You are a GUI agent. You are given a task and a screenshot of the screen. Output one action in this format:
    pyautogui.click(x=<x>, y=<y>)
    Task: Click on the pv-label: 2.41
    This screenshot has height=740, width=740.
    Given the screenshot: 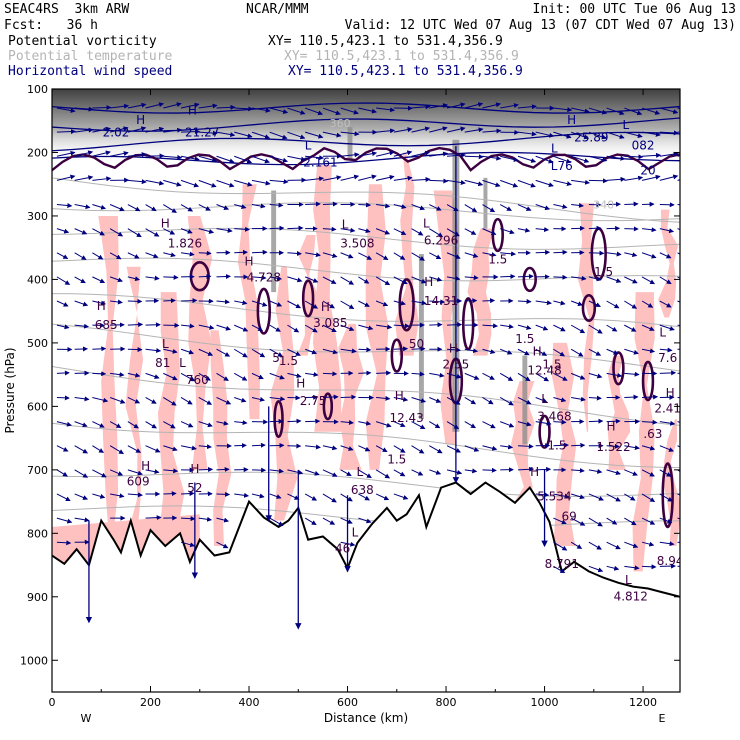 What is the action you would take?
    pyautogui.click(x=667, y=409)
    